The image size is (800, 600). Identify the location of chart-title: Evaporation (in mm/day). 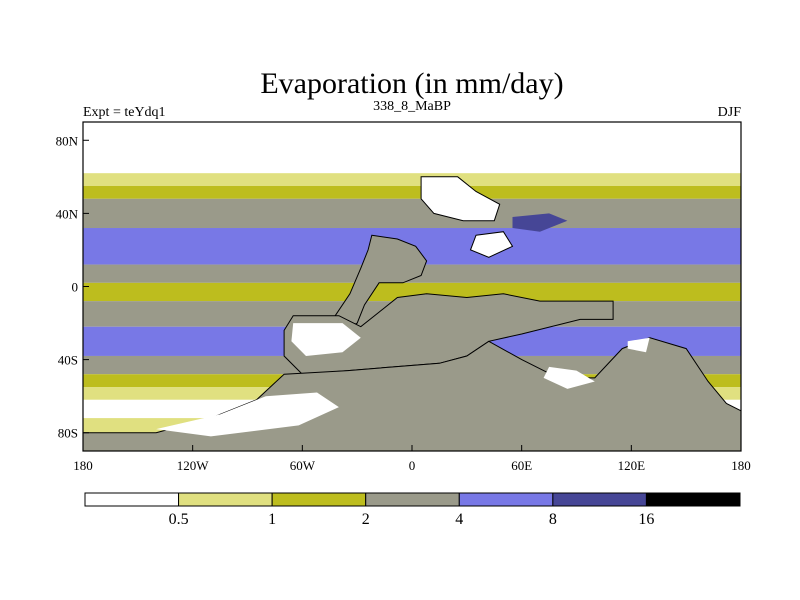
(411, 83).